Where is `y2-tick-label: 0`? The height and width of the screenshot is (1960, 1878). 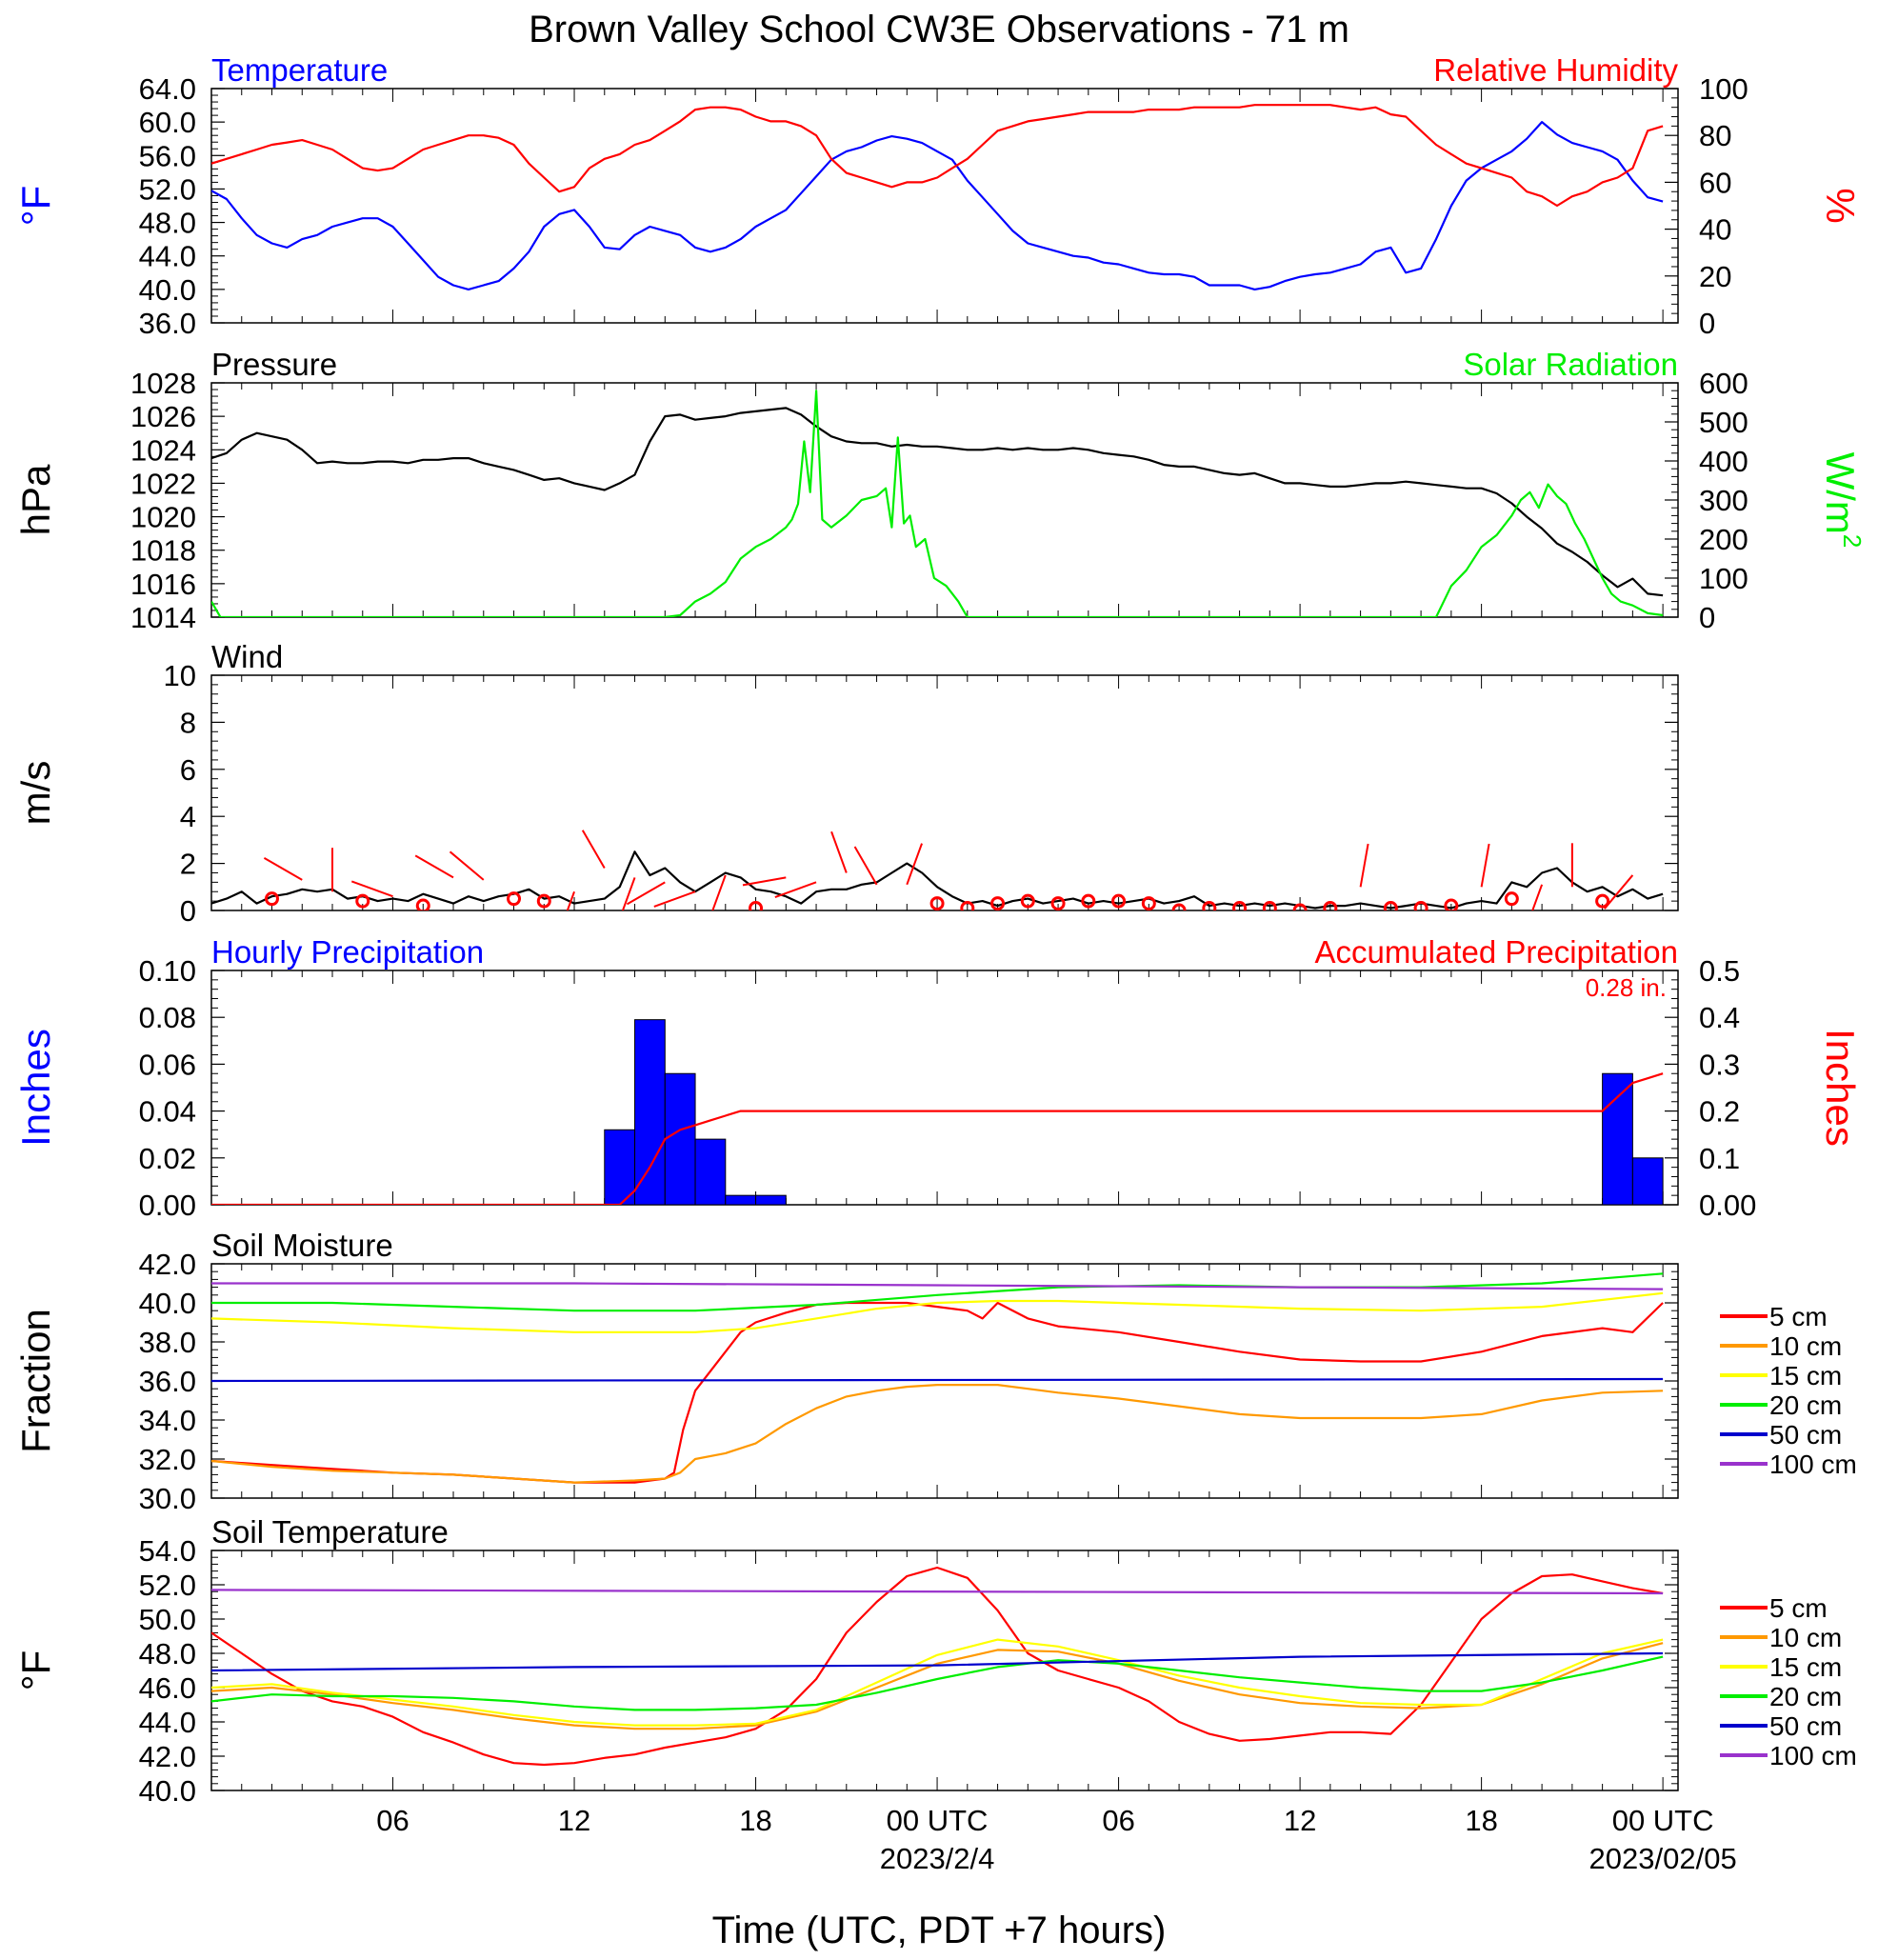 y2-tick-label: 0 is located at coordinates (1707, 617).